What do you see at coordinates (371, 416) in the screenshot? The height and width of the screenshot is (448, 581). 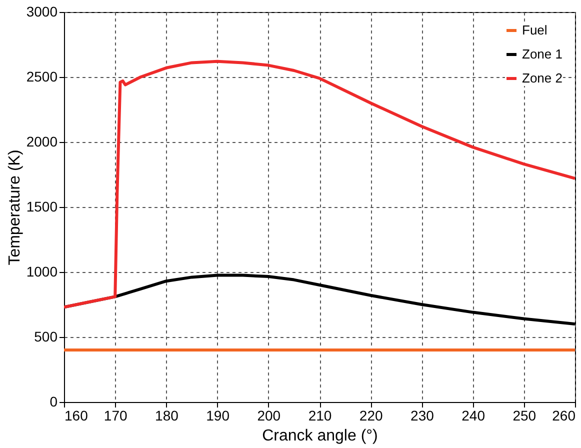 I see `x-tick-label: 220` at bounding box center [371, 416].